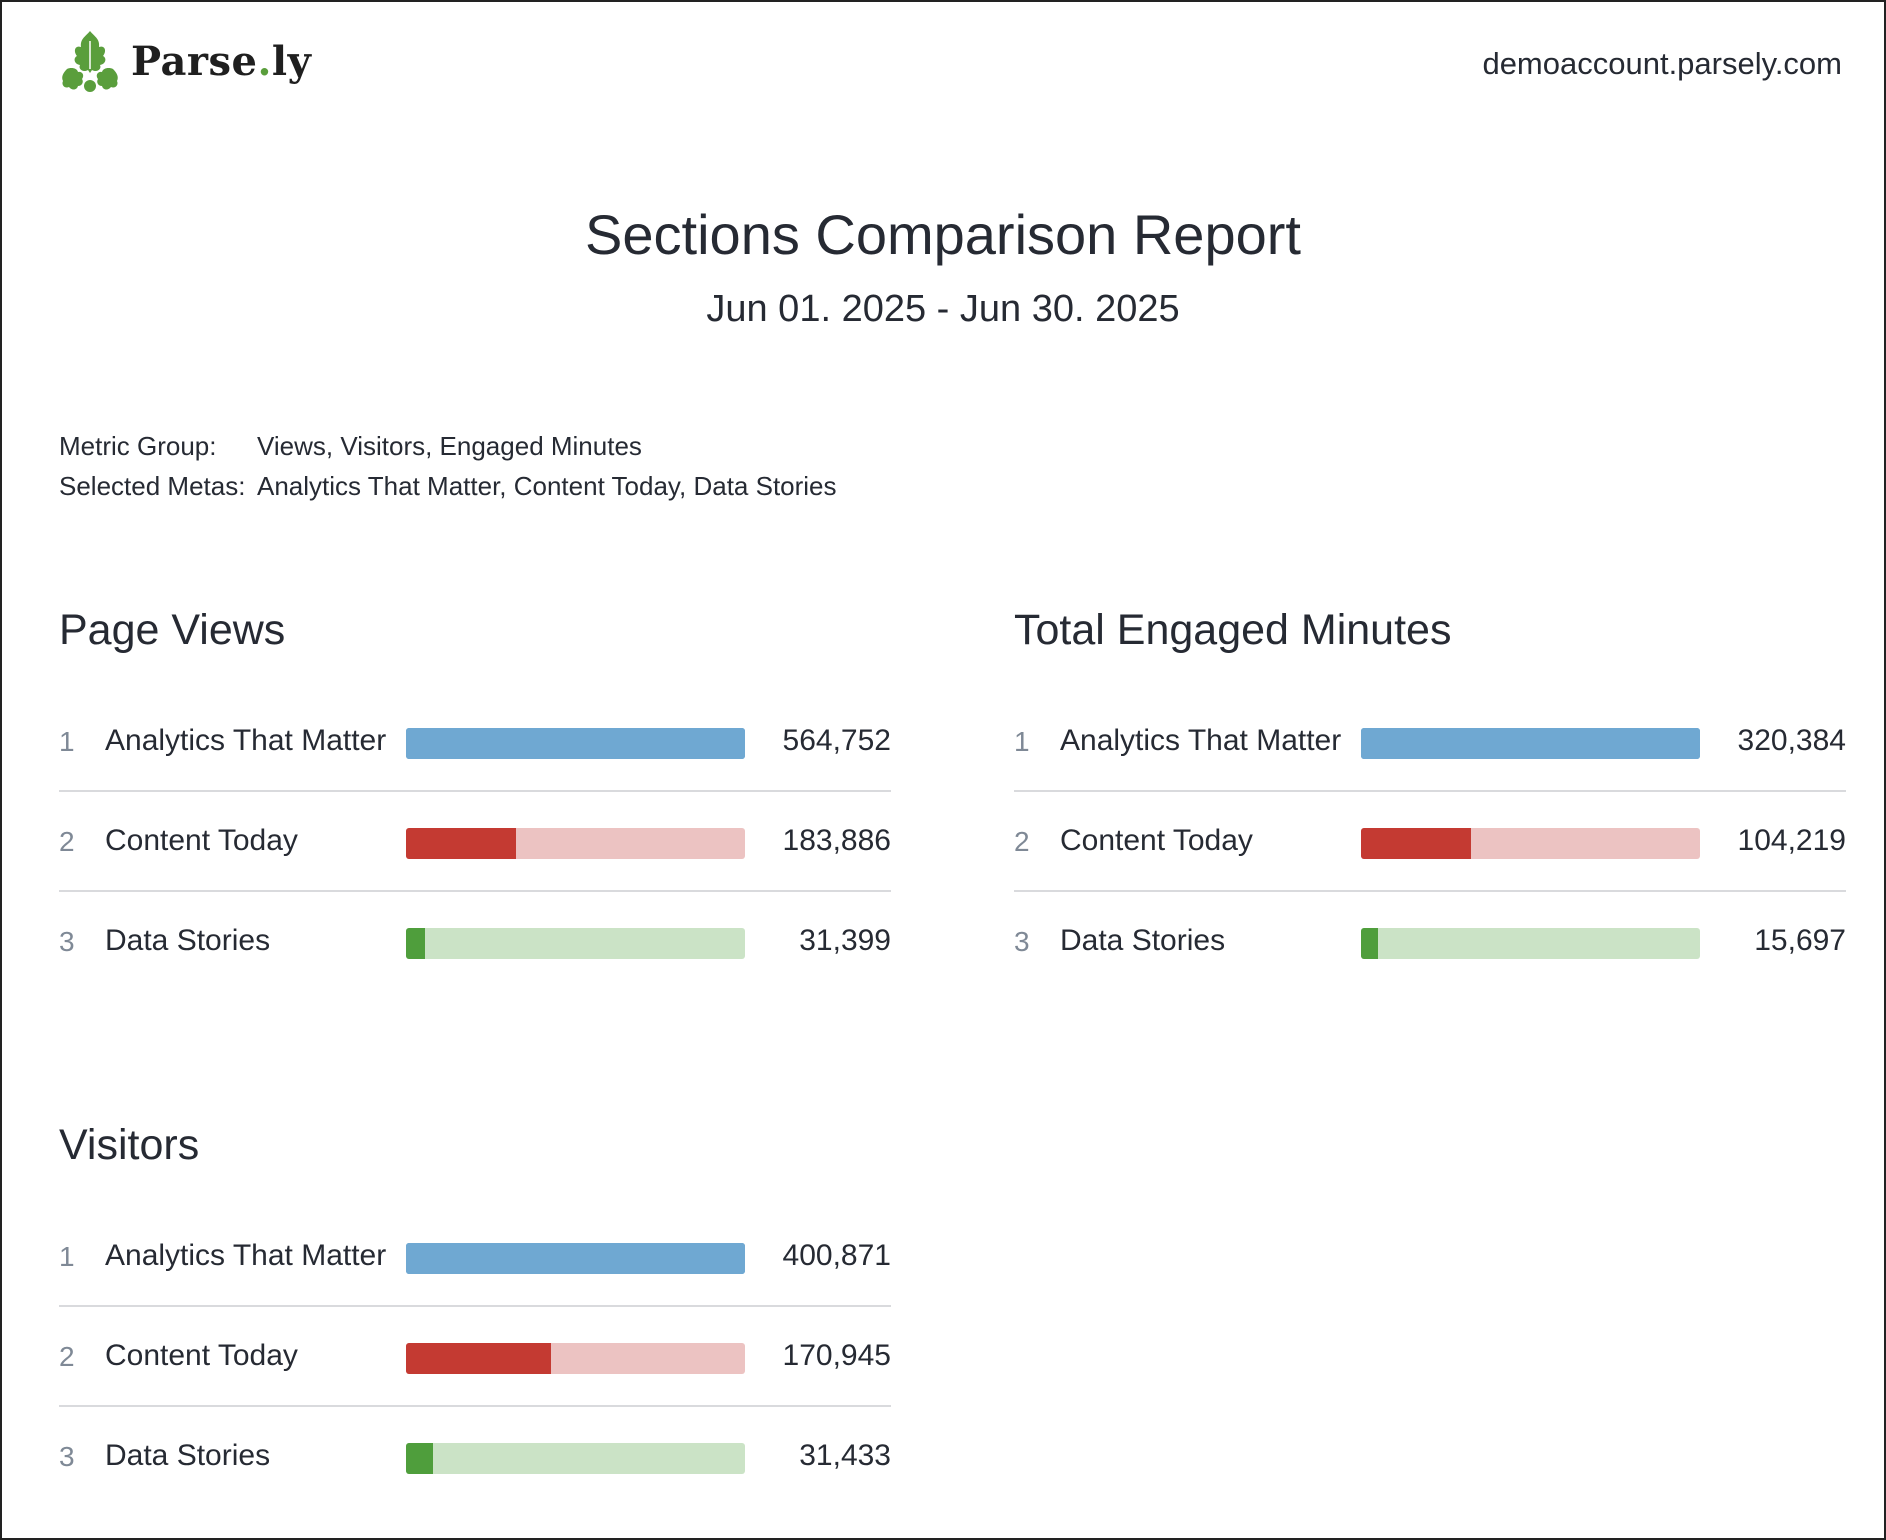 The image size is (1886, 1540). What do you see at coordinates (221, 61) in the screenshot?
I see `brand-name: Parse.ly` at bounding box center [221, 61].